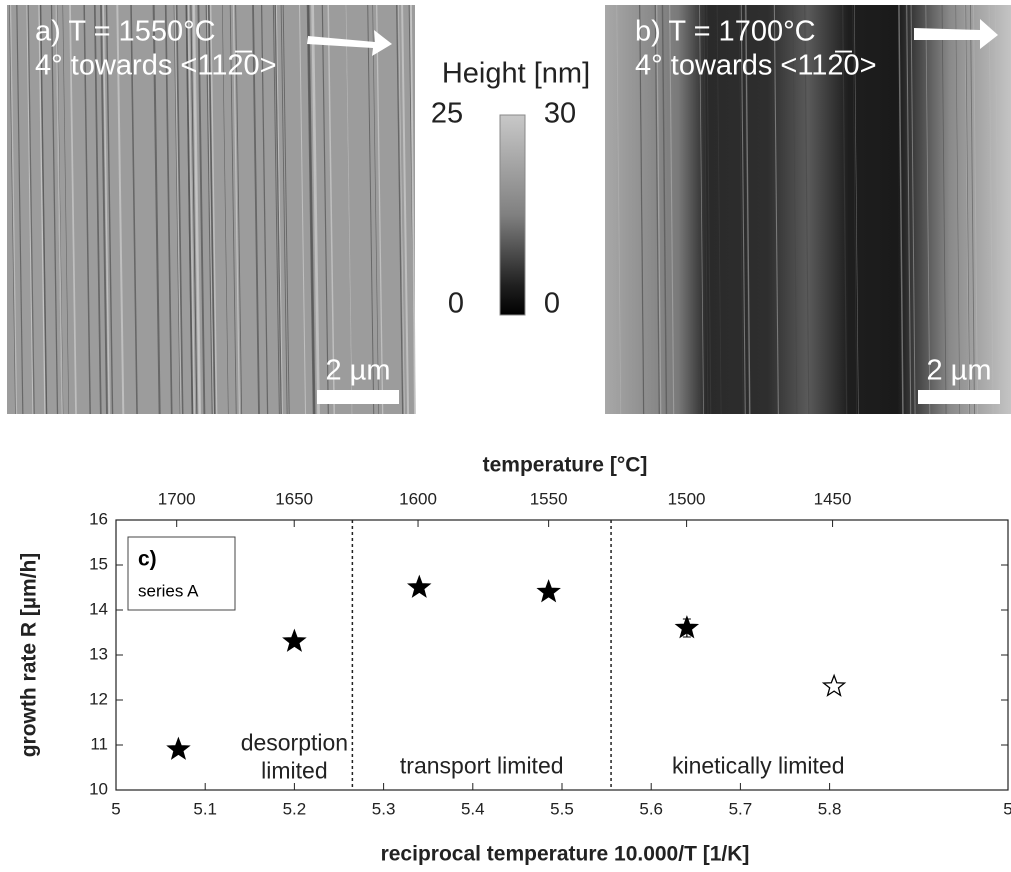  I want to click on x-tick-label: 5.2, so click(295, 808).